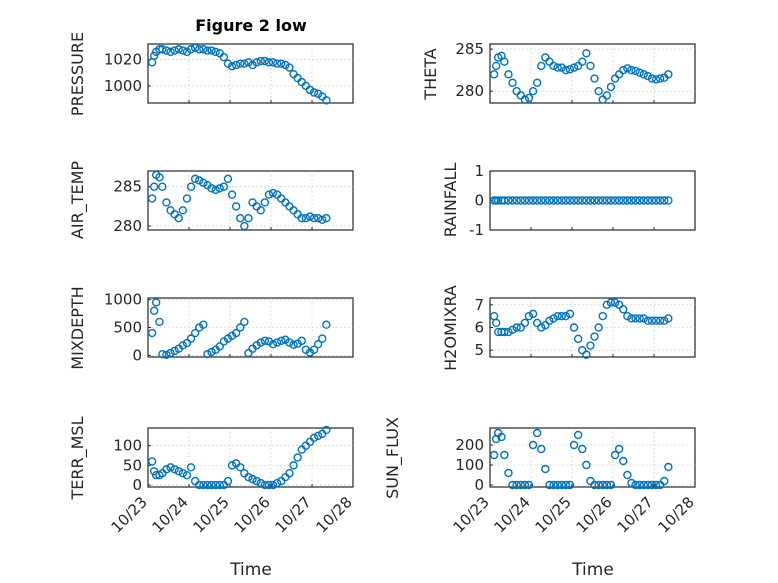 The image size is (778, 583). I want to click on y-tick-label: 0, so click(137, 485).